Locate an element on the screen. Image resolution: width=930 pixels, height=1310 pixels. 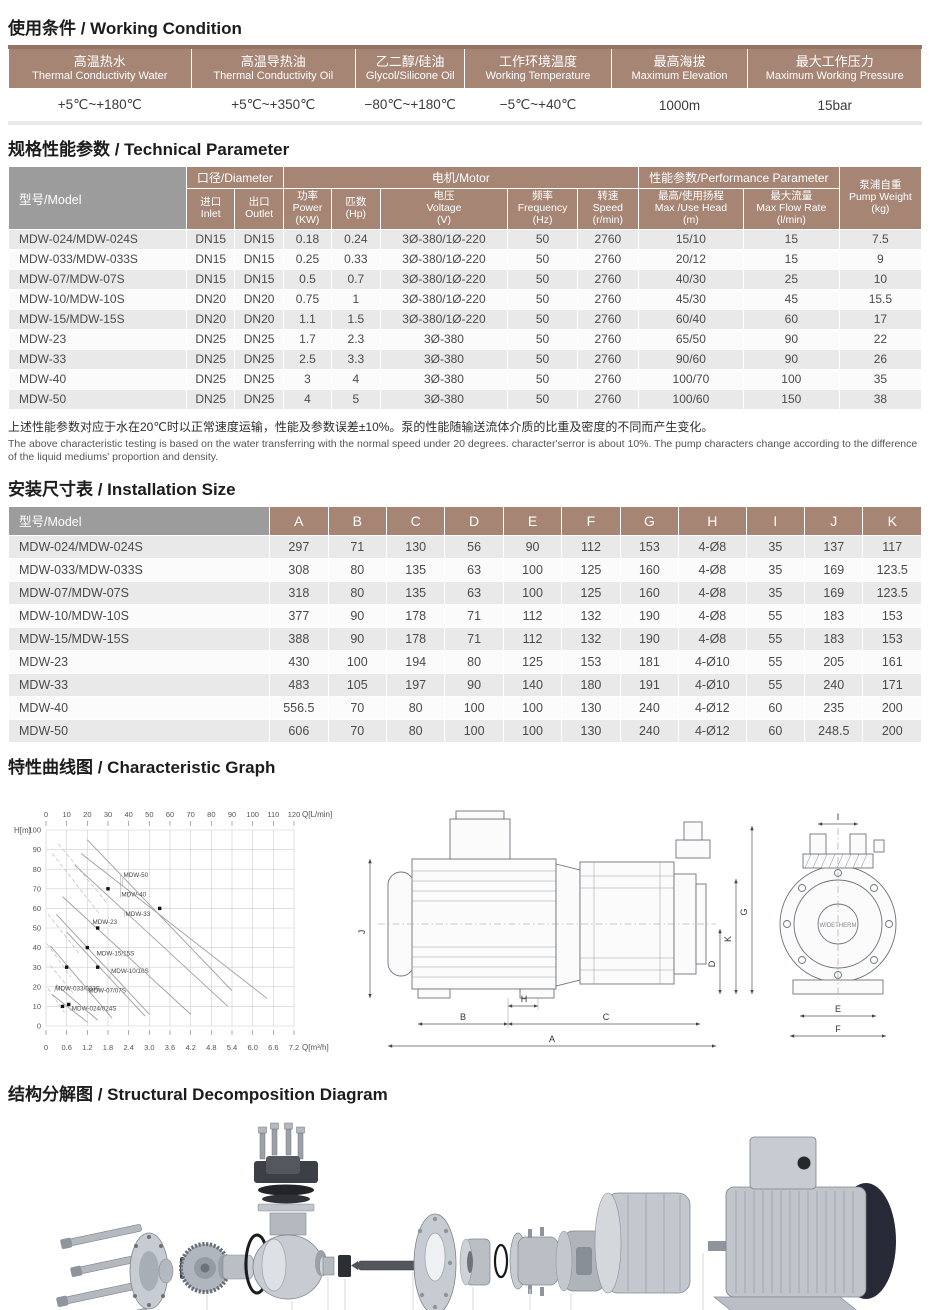
value-cell: 0.5 is located at coordinates (307, 279).